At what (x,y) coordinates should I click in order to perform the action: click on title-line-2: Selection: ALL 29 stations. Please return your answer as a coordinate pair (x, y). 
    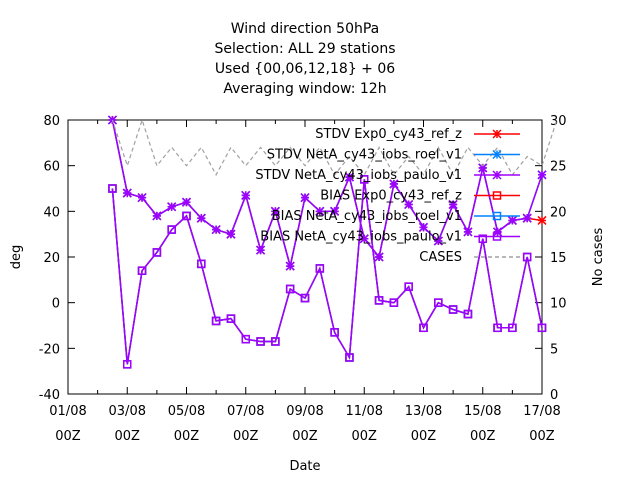
    Looking at the image, I should click on (304, 49).